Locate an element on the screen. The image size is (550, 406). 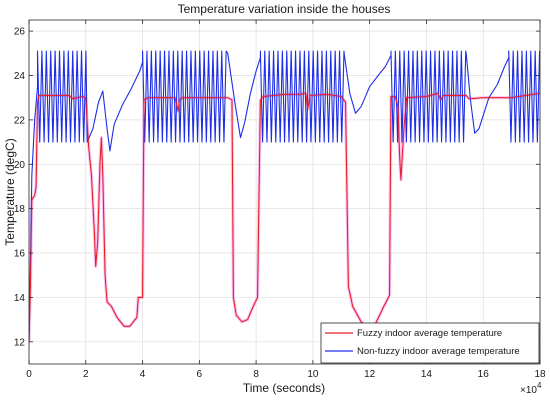
y-tick-label: 14 is located at coordinates (20, 298).